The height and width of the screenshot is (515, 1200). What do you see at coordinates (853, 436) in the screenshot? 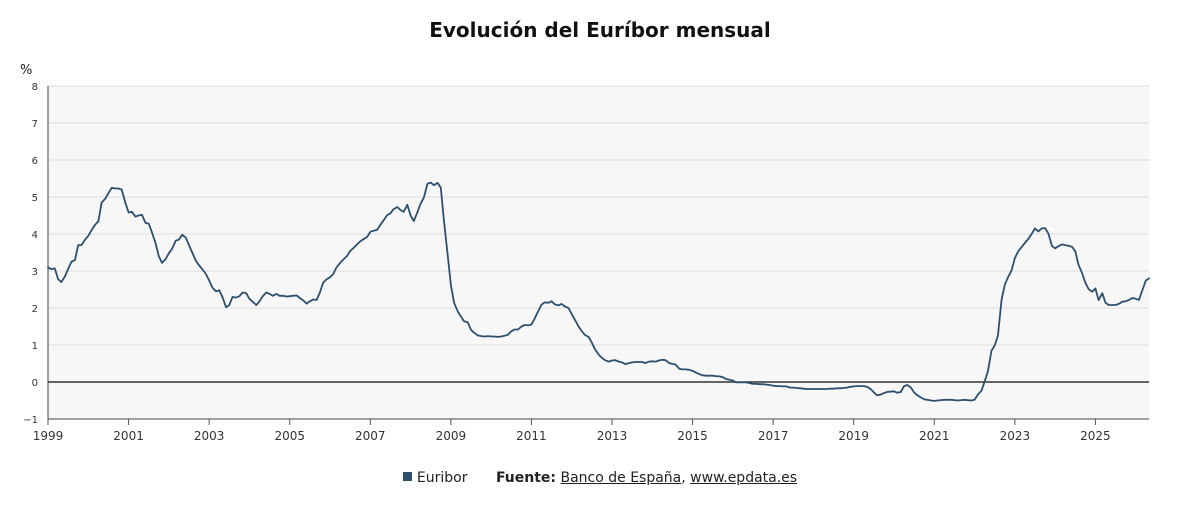
I see `x-tick-label: 2019` at bounding box center [853, 436].